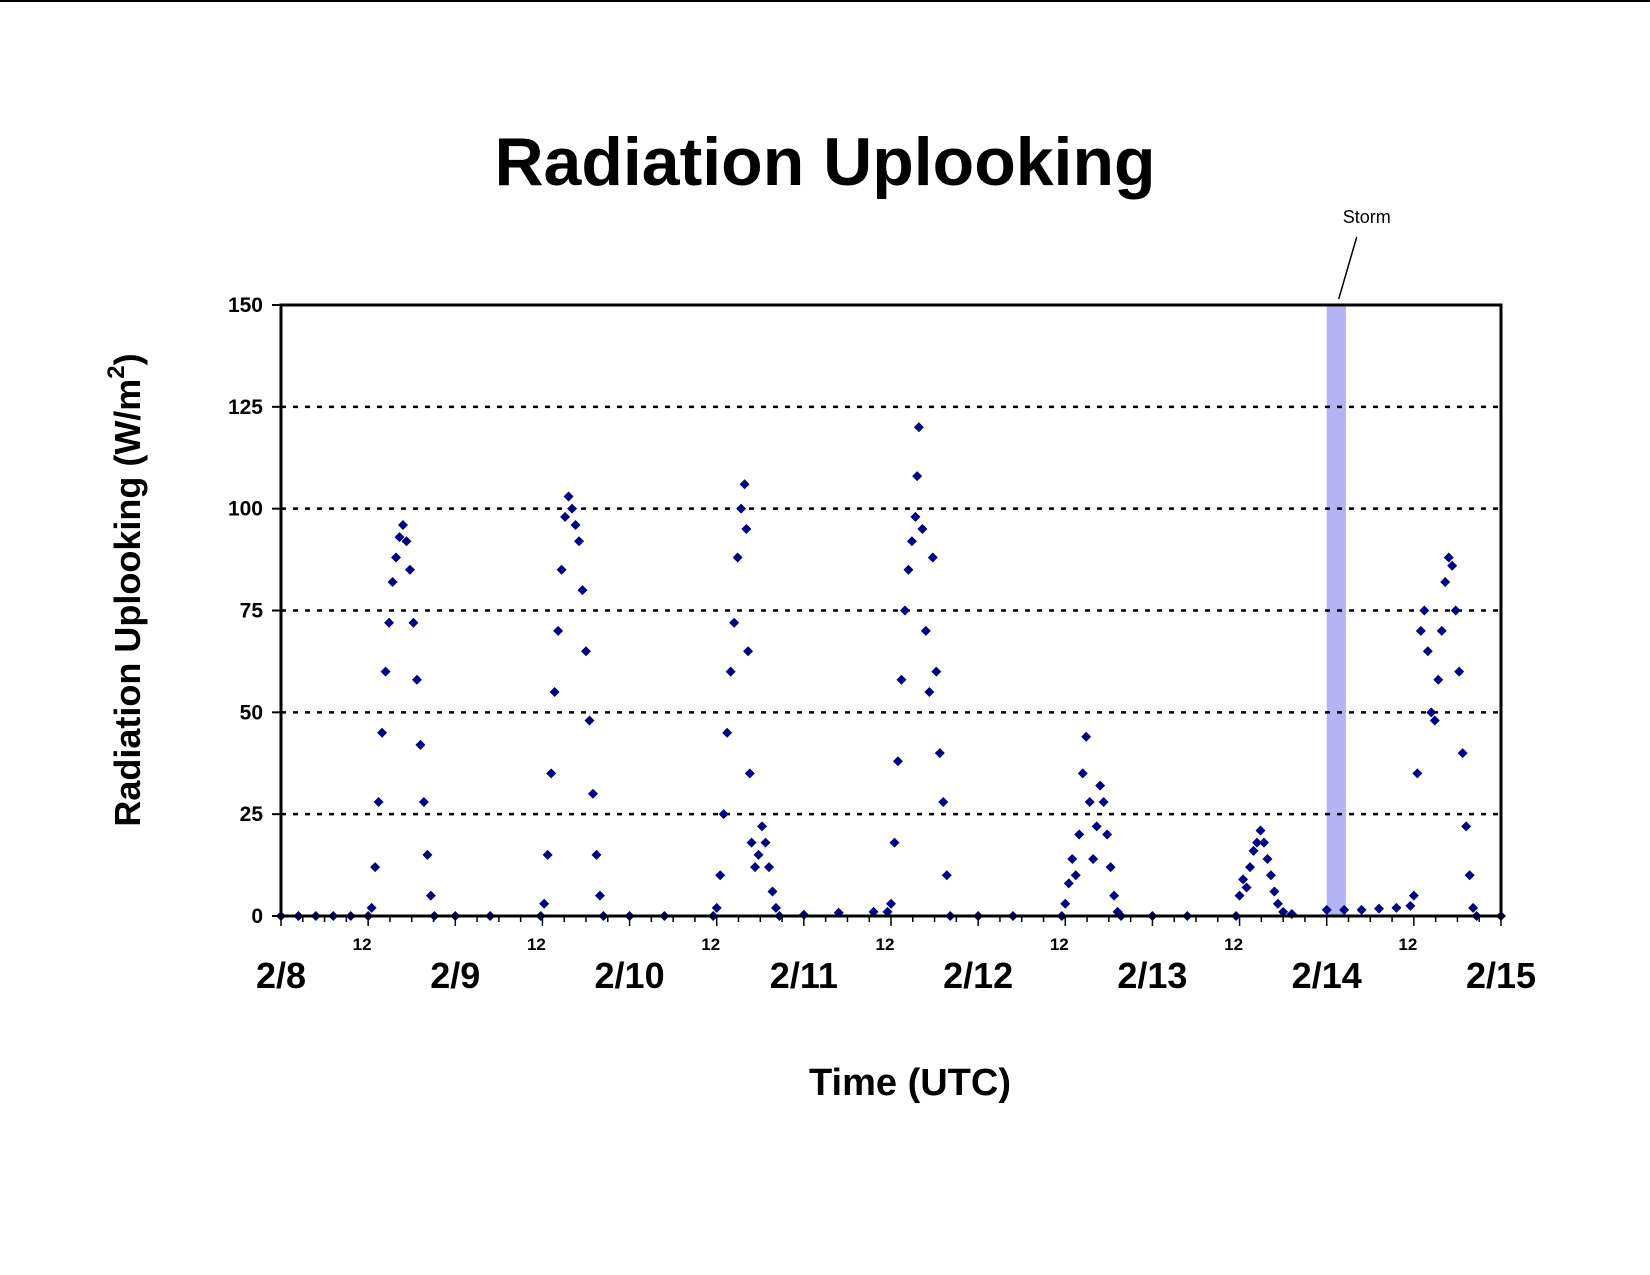 The width and height of the screenshot is (1650, 1275). I want to click on x-date-label: 2/14, so click(1327, 975).